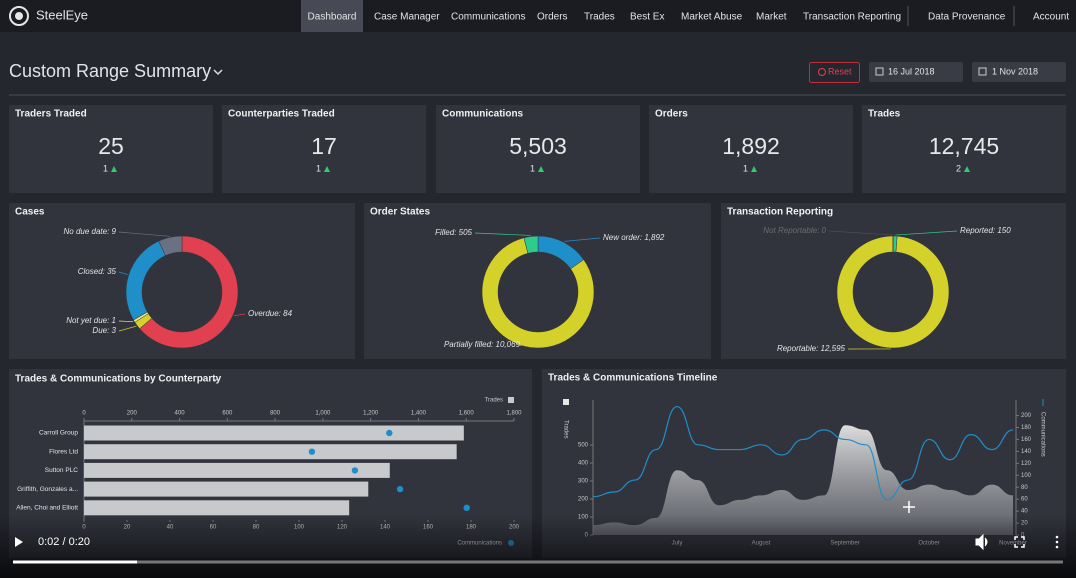 This screenshot has width=1076, height=578. I want to click on page-title: Custom Range Summary, so click(110, 71).